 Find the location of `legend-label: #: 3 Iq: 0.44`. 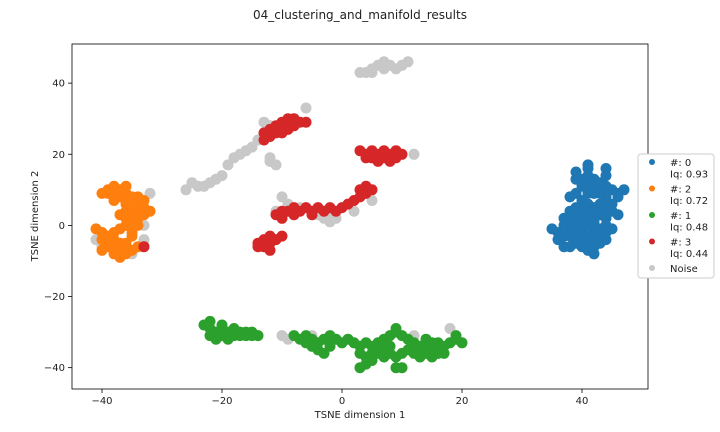

legend-label: #: 3 Iq: 0.44 is located at coordinates (689, 249).